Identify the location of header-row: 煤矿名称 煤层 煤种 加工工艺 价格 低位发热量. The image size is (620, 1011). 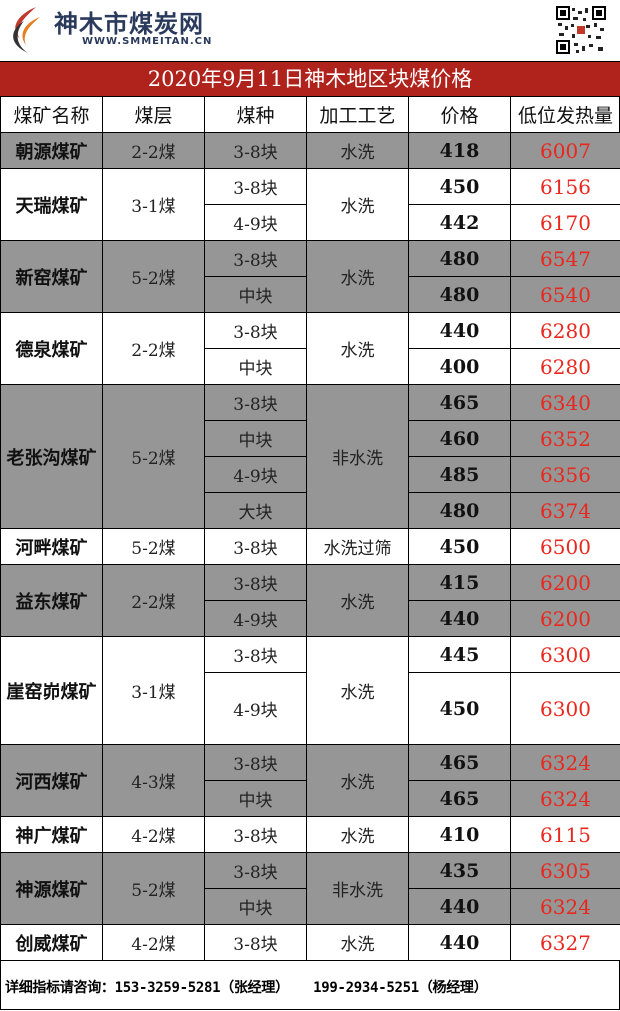
(310, 115).